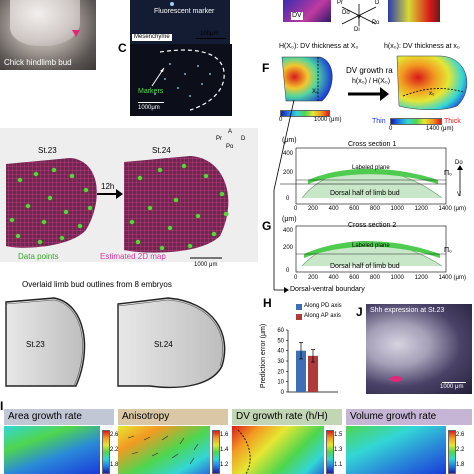 This screenshot has height=474, width=474. What do you see at coordinates (296, 209) in the screenshot?
I see `cross1-x-tick: 0` at bounding box center [296, 209].